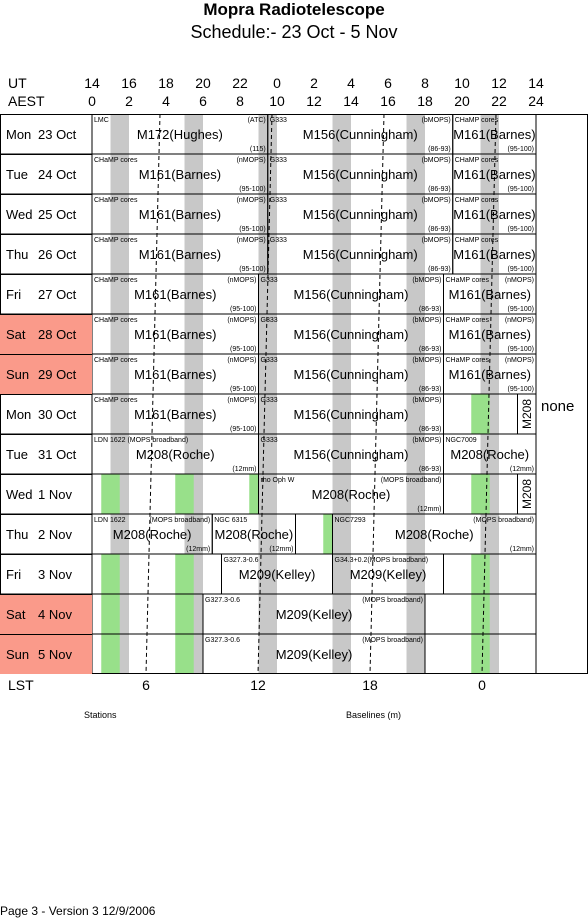 This screenshot has height=919, width=588. Describe the element at coordinates (425, 83) in the screenshot. I see `ut-tick: 8` at that location.